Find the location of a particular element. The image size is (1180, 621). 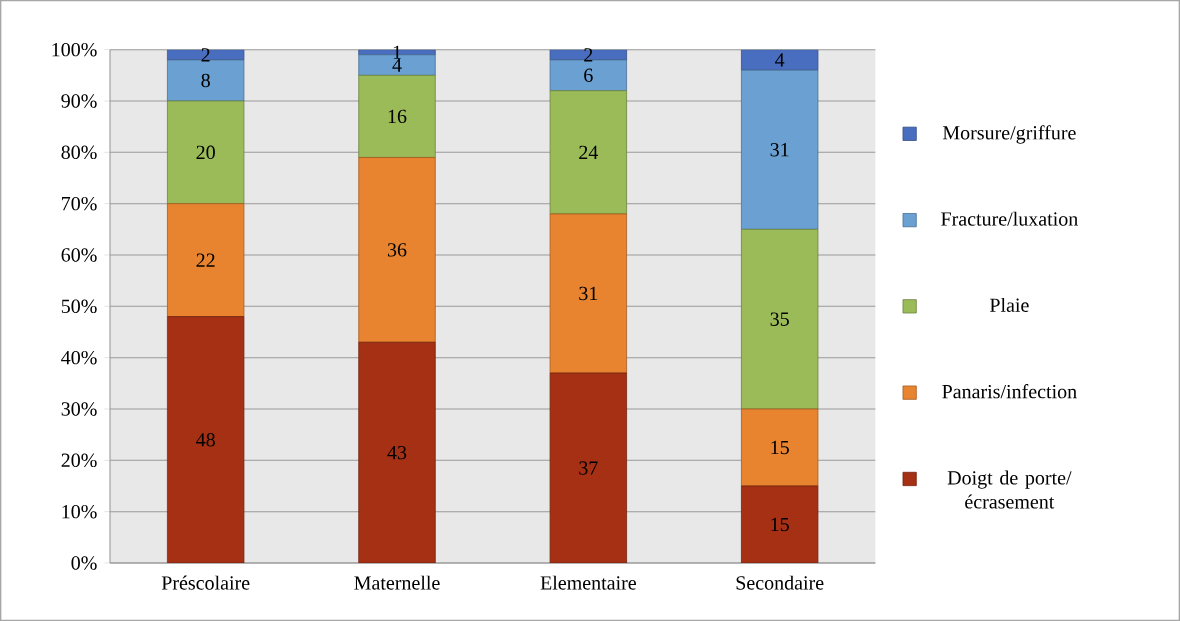

x-tick-label: Préscolaire is located at coordinates (205, 582).